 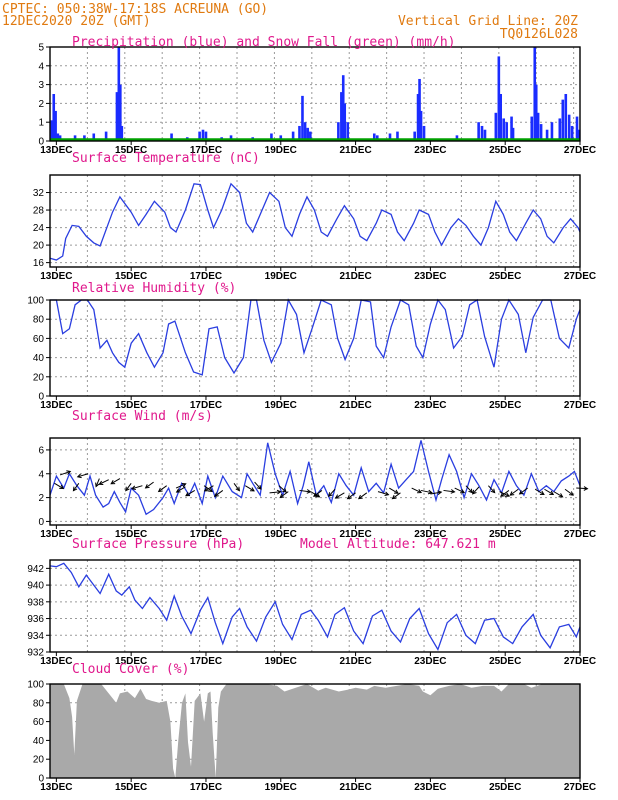 What do you see at coordinates (539, 34) in the screenshot?
I see `model-code: TQ0126L028` at bounding box center [539, 34].